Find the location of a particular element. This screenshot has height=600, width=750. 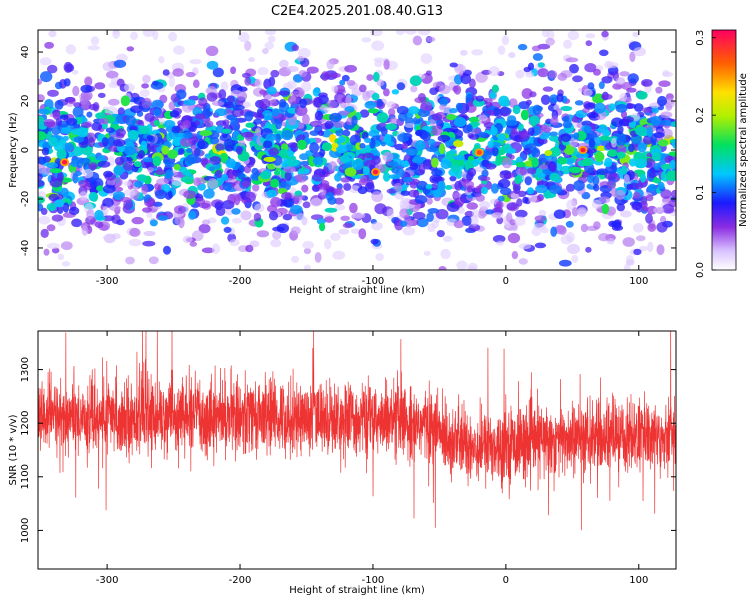

colorbar-ticks: 0.0 0.1 0.2 0.3 is located at coordinates (705, 154).